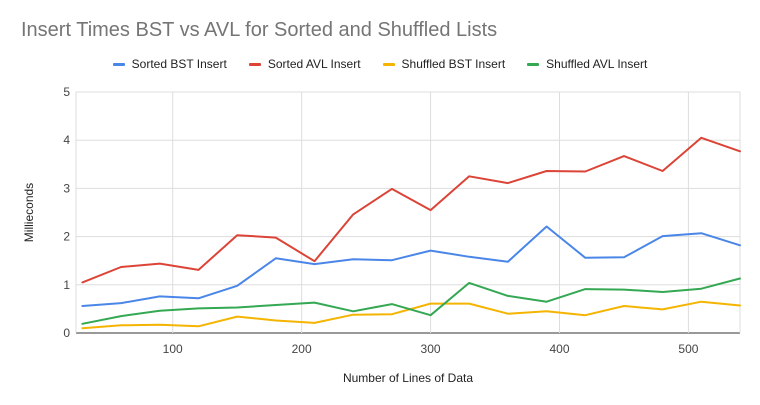 The width and height of the screenshot is (760, 405). What do you see at coordinates (431, 349) in the screenshot?
I see `x-tick-label: 300` at bounding box center [431, 349].